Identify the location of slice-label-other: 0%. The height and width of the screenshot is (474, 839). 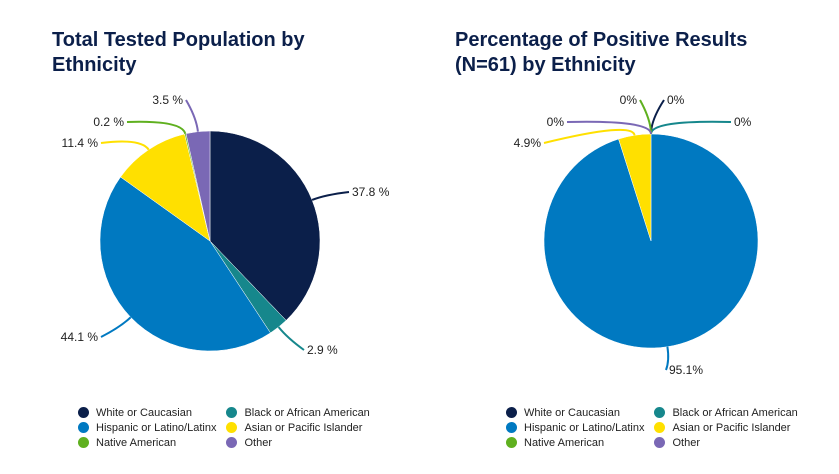
(556, 122).